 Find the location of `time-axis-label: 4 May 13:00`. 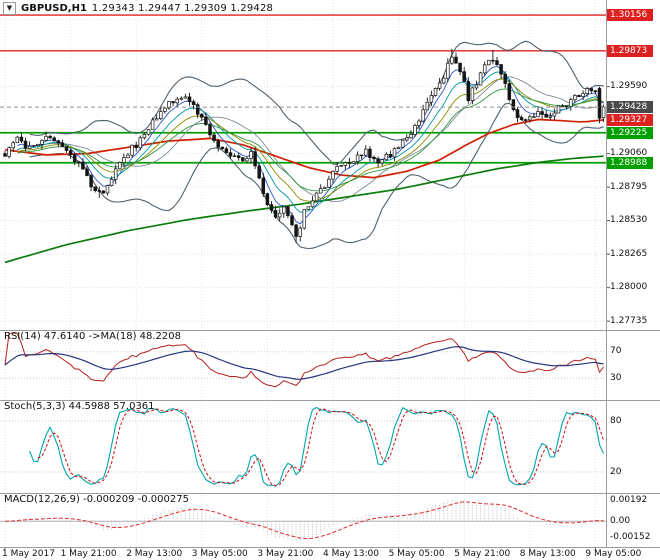

time-axis-label: 4 May 13:00 is located at coordinates (351, 554).